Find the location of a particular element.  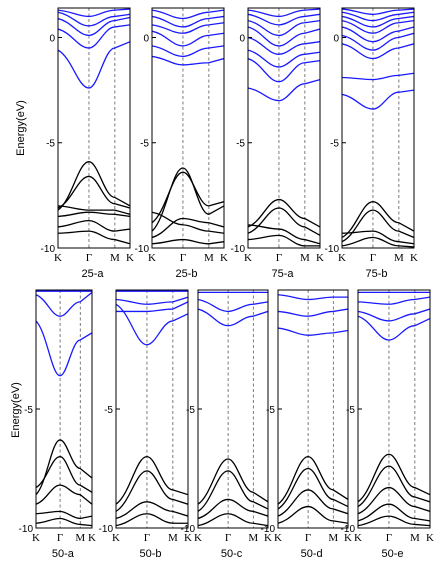

bands-50-b is located at coordinates (152, 408).